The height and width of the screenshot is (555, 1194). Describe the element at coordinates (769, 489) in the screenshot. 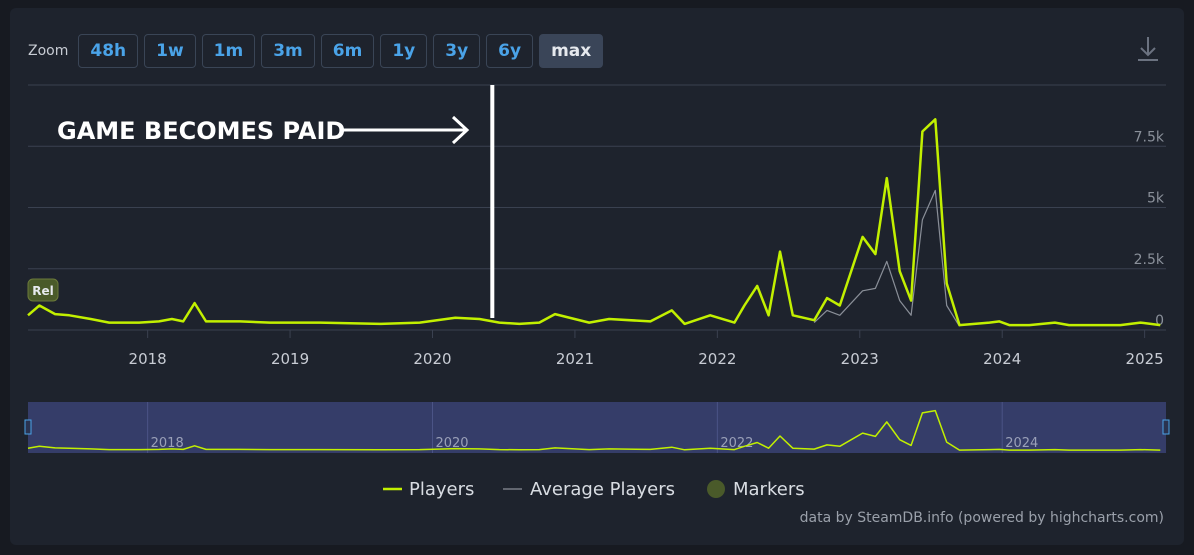

I see `legend-label: Markers` at that location.